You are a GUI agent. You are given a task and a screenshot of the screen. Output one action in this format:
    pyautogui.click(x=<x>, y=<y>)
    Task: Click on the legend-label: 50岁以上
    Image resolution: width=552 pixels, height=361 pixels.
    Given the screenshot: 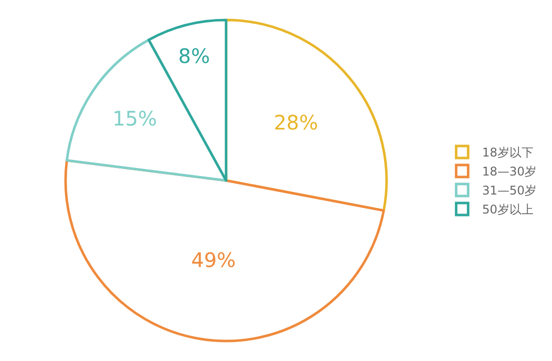 What is the action you would take?
    pyautogui.click(x=508, y=209)
    